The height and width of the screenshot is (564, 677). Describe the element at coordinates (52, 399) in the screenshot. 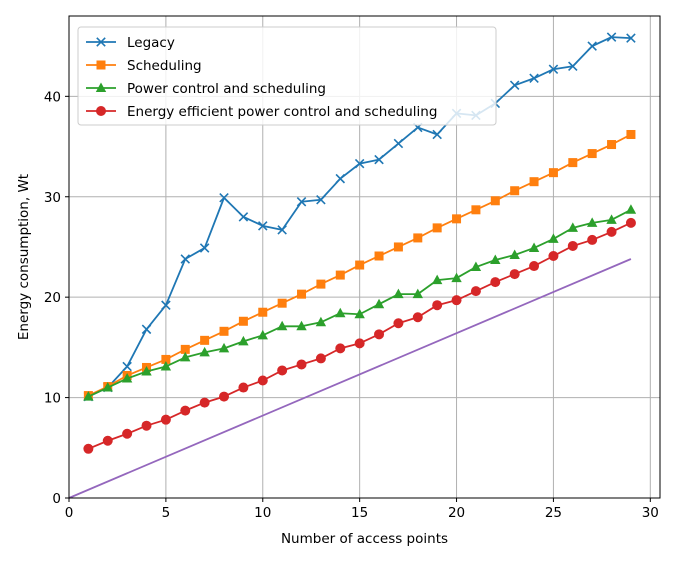

I see `y-tick-label: 10` at that location.